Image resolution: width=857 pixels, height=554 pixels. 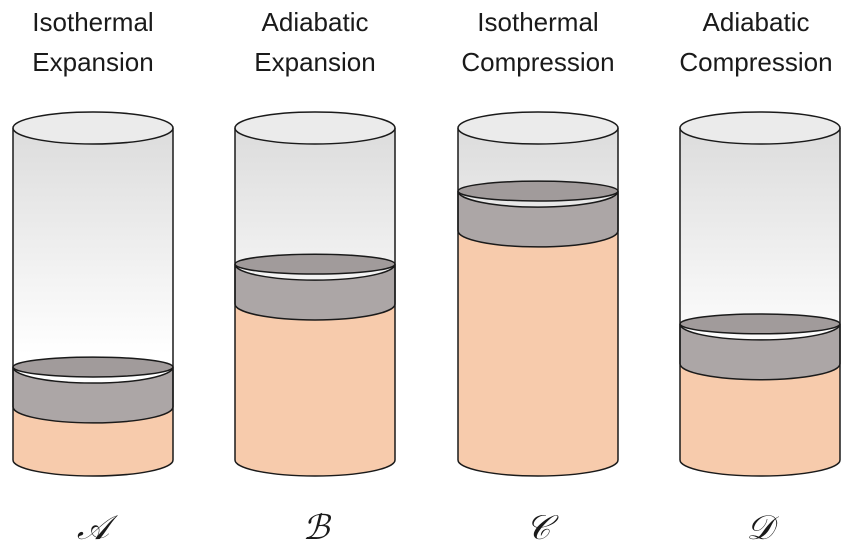 What do you see at coordinates (760, 528) in the screenshot?
I see `label-d: 𝒟` at bounding box center [760, 528].